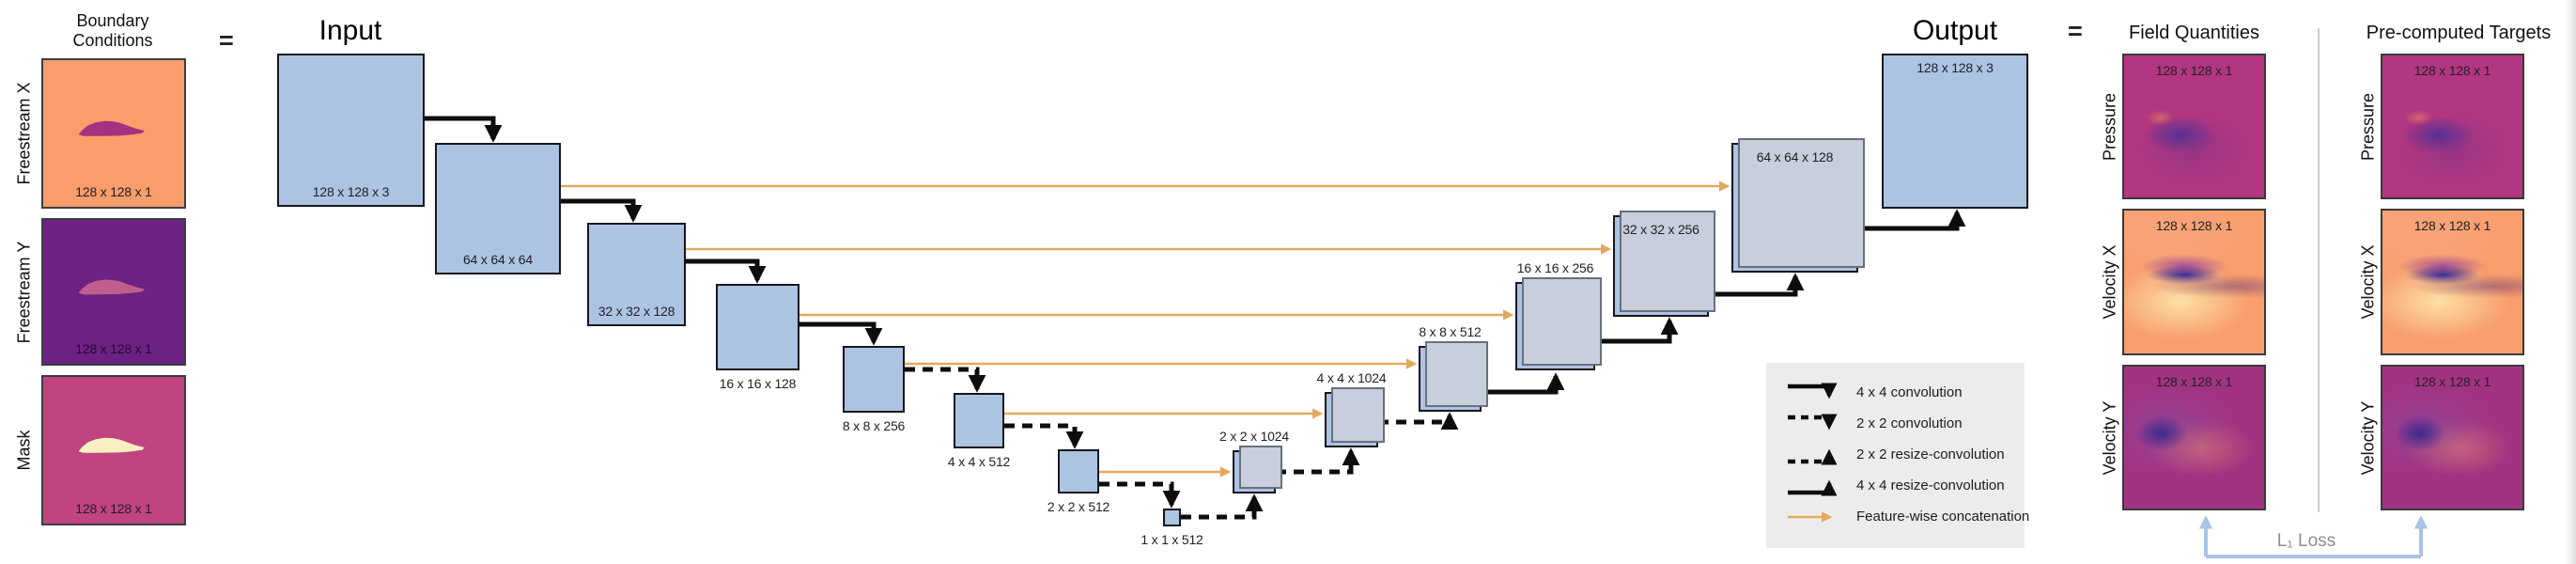 This screenshot has height=564, width=2576. I want to click on target-image-velx: 128 x 128 x 1, so click(2452, 282).